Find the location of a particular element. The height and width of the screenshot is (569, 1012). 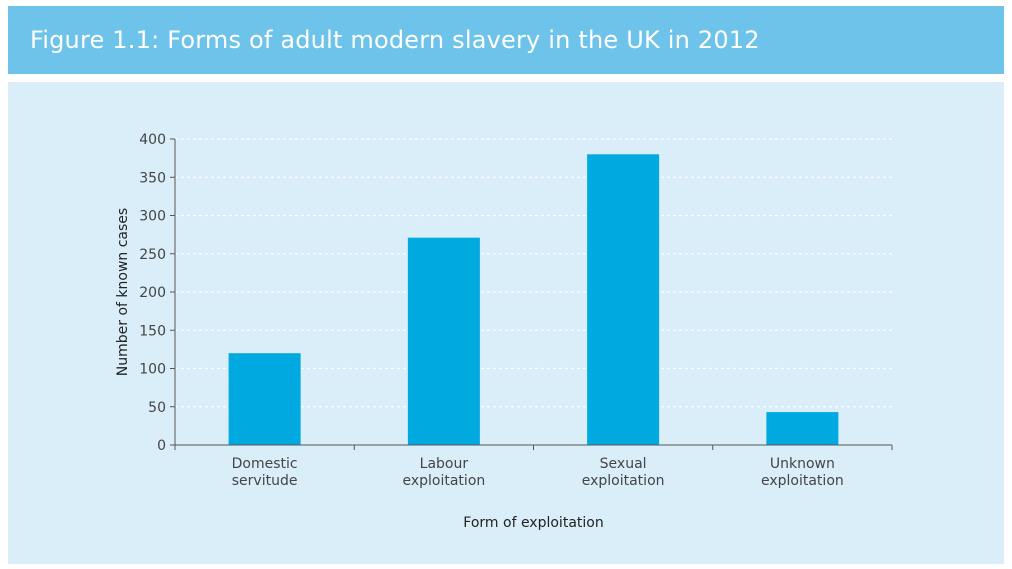

x-tick-label-2-line-0: Sexual is located at coordinates (623, 464).